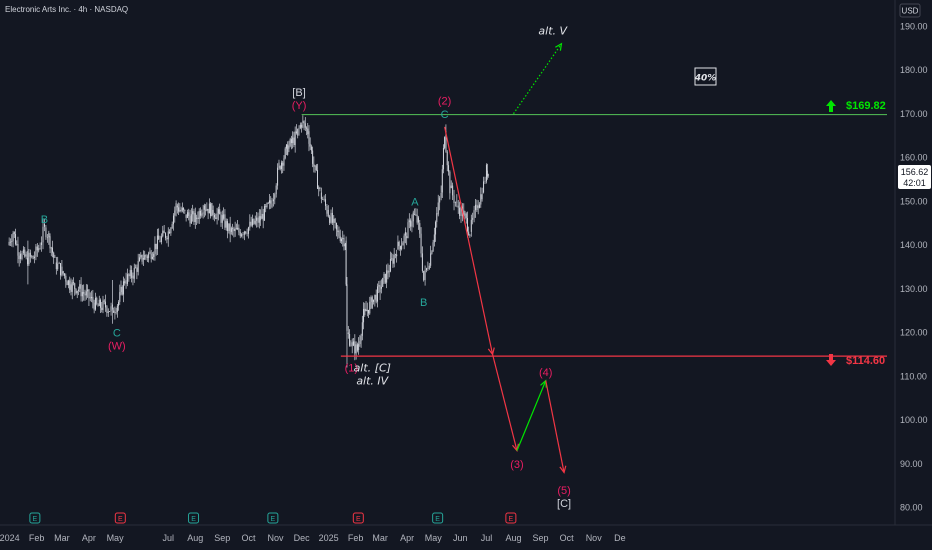 The image size is (932, 550). What do you see at coordinates (915, 172) in the screenshot?
I see `price-badge-value: 156.62` at bounding box center [915, 172].